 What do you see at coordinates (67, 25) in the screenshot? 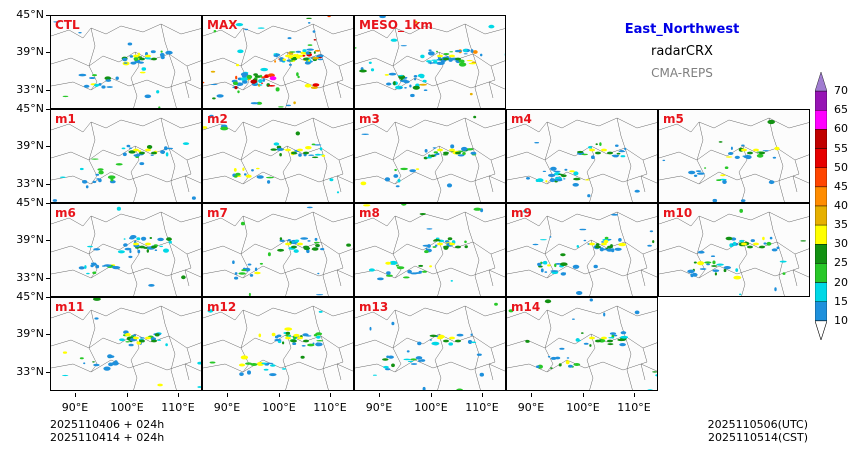
I see `panel-label: CTL` at bounding box center [67, 25].